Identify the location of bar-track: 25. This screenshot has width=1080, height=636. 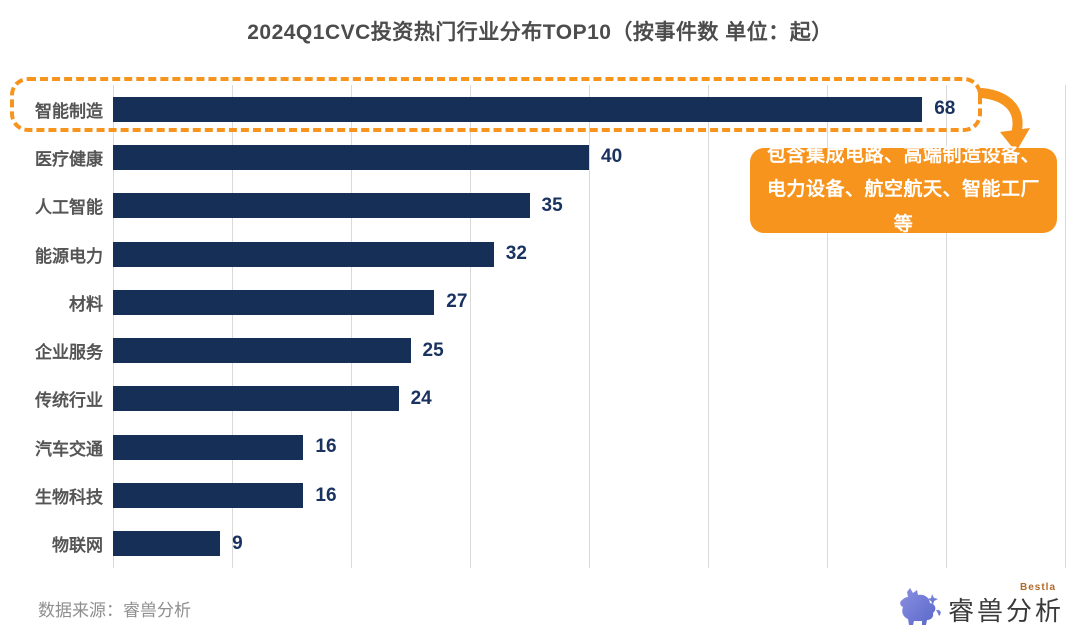
(589, 351).